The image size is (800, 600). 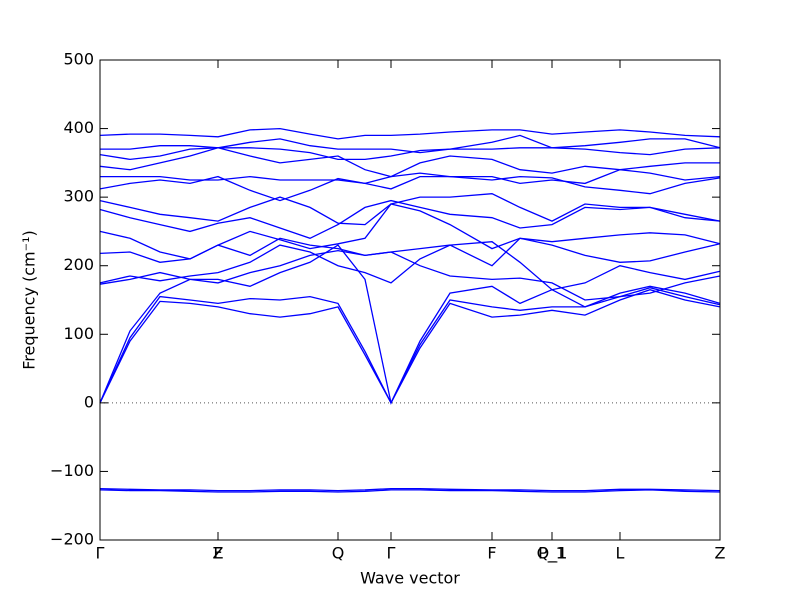 I want to click on x-tick-label: Q, so click(x=338, y=553).